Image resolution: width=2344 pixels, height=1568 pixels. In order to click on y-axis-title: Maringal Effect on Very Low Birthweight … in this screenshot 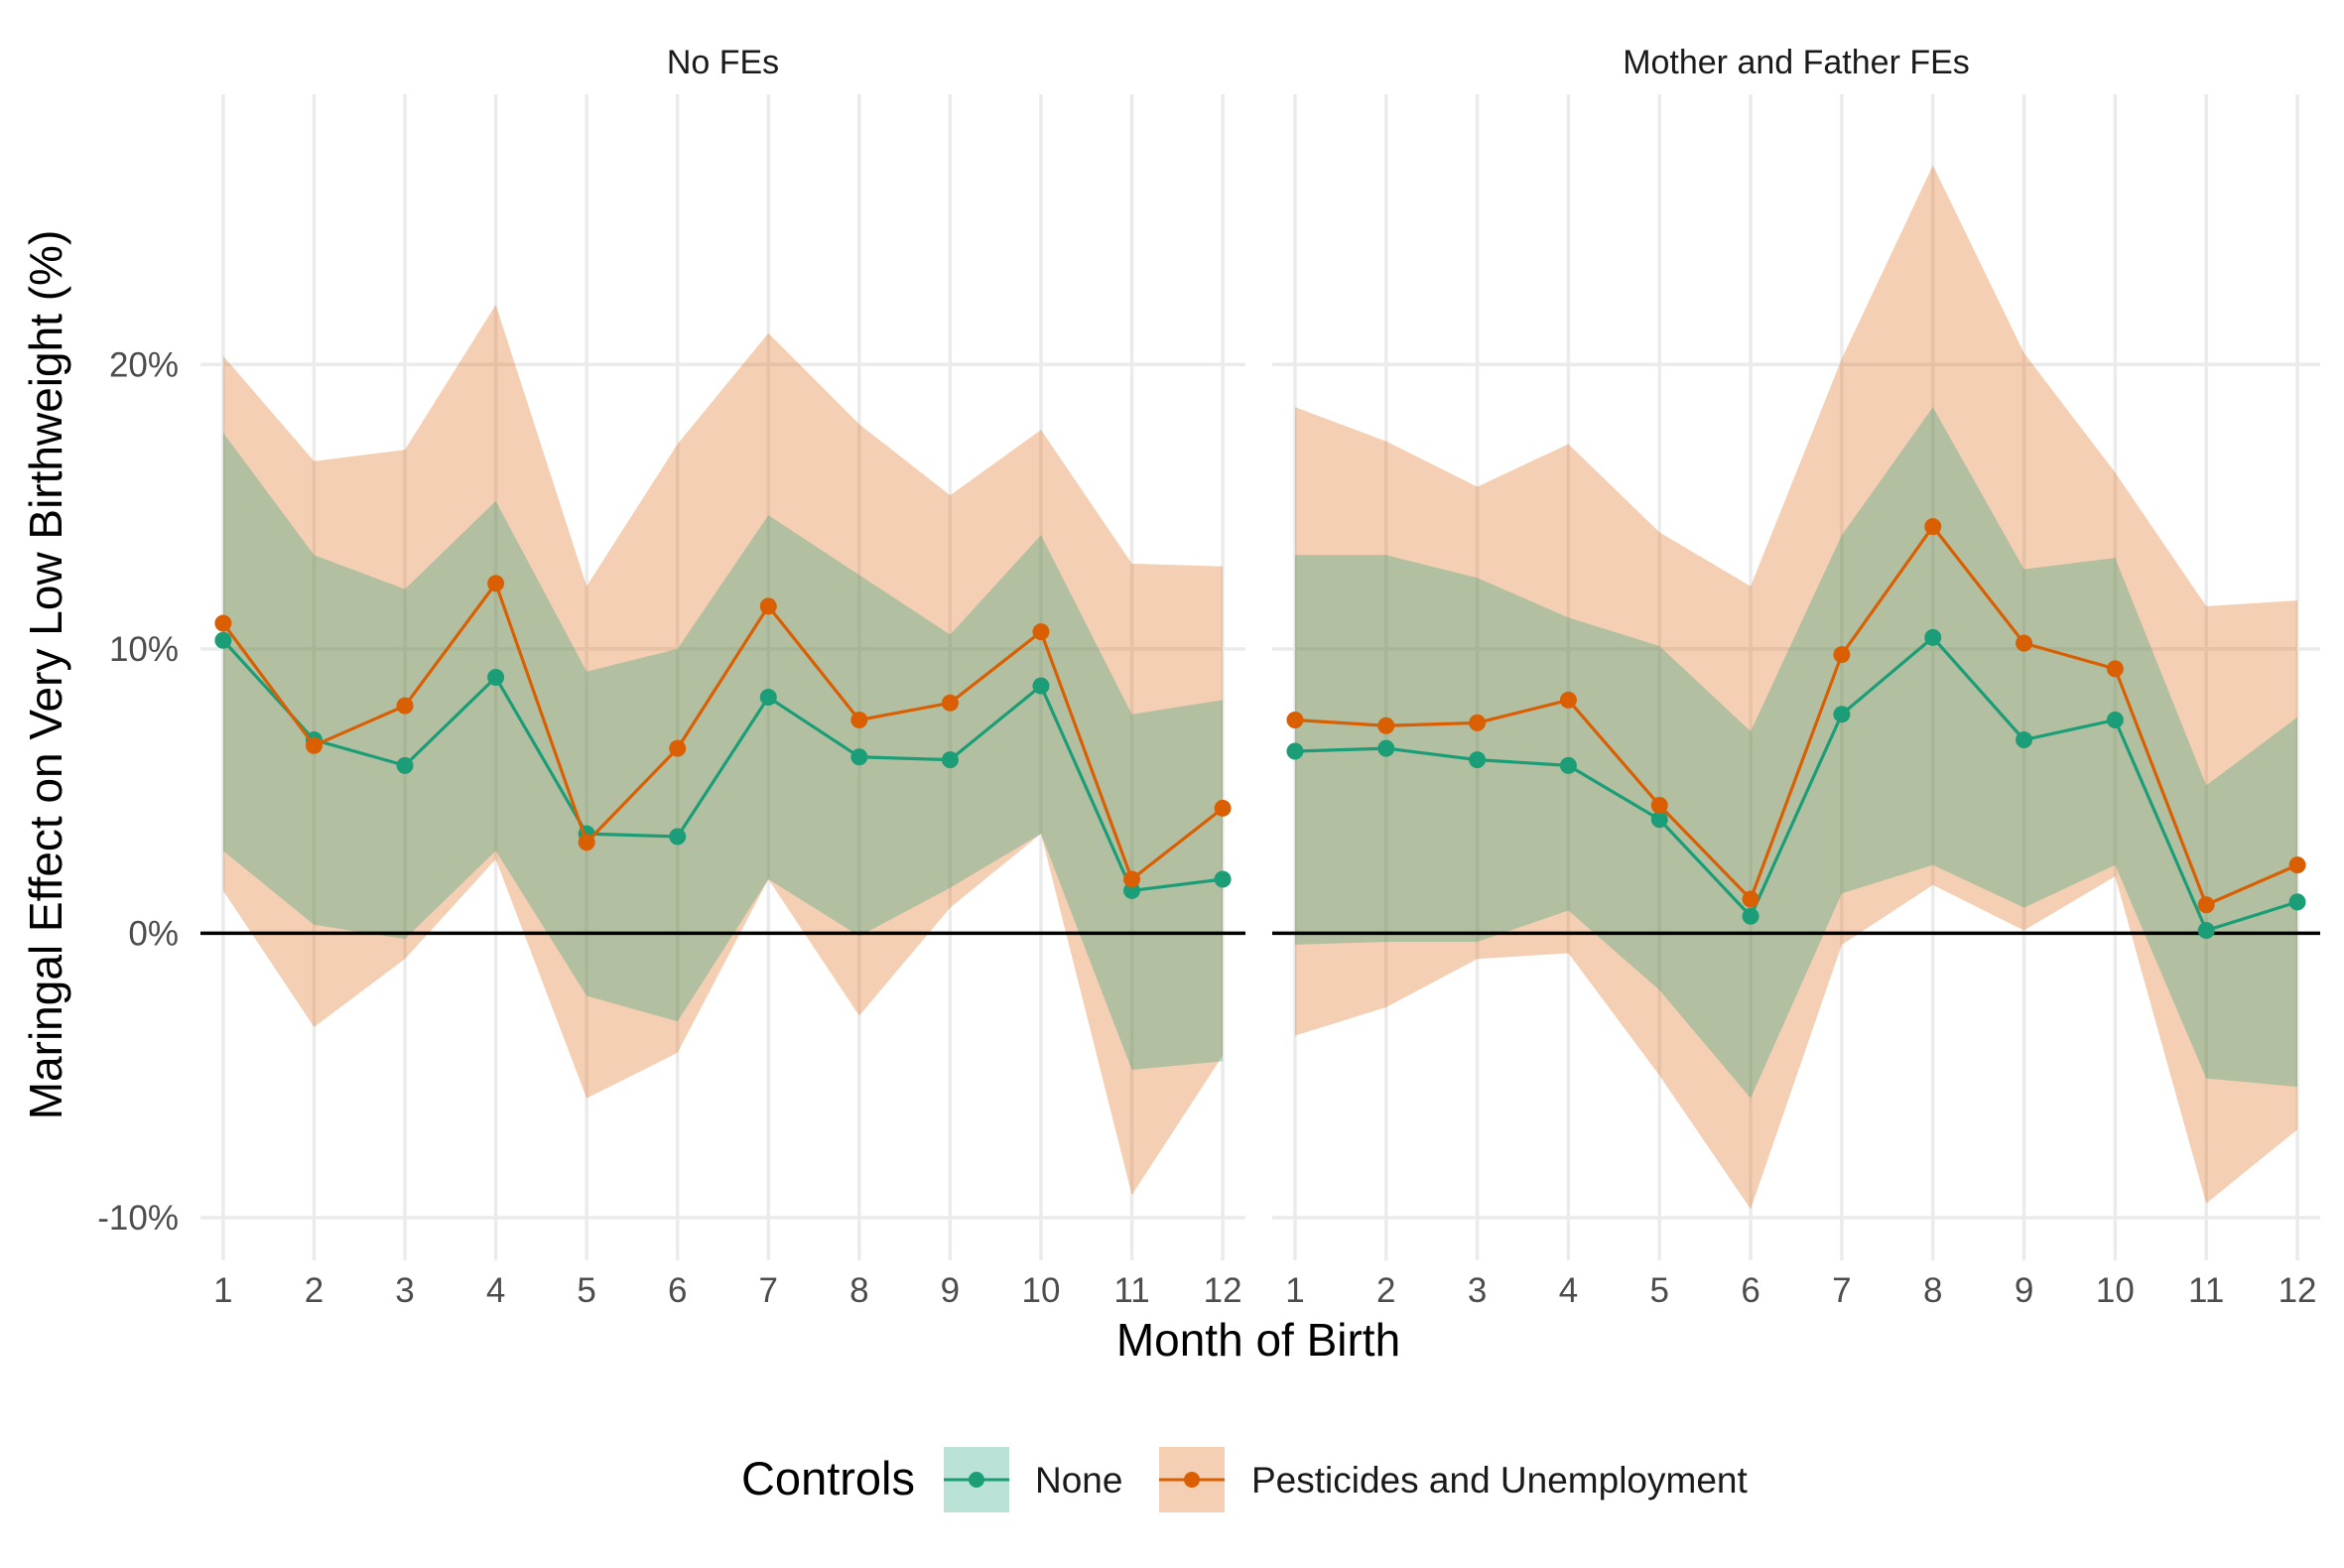, I will do `click(45, 675)`.